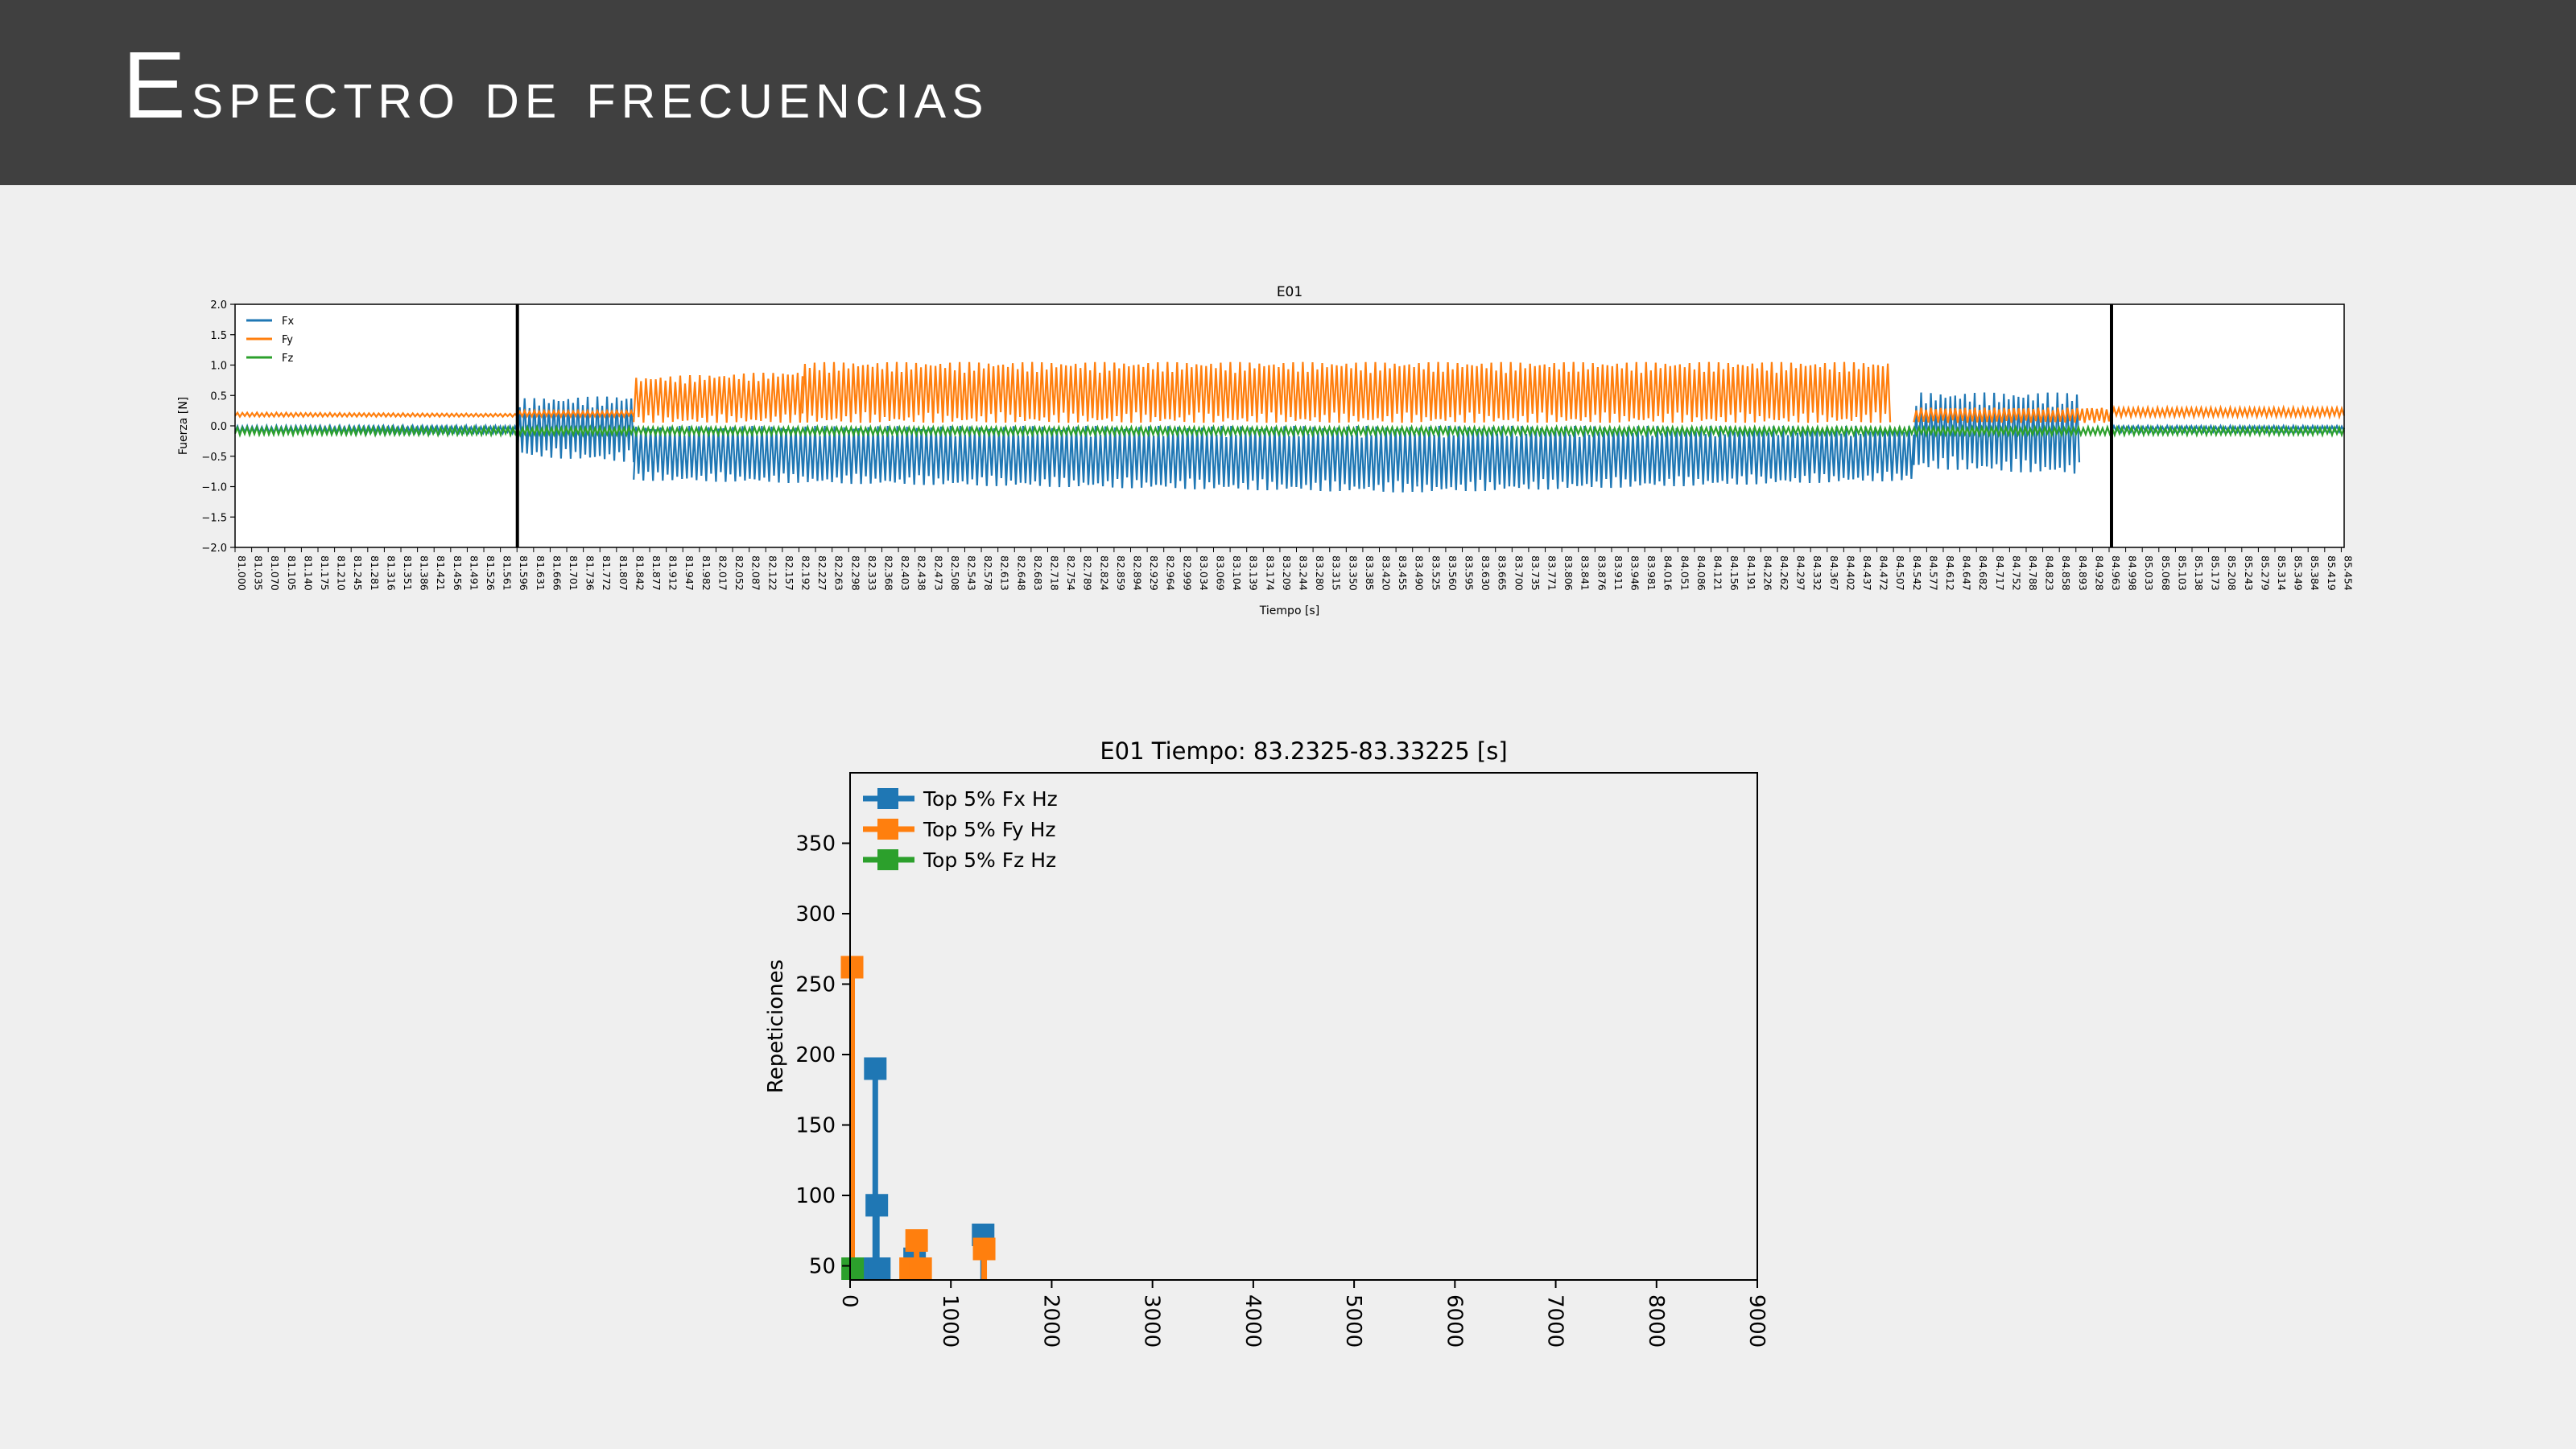 Image resolution: width=2576 pixels, height=1449 pixels. What do you see at coordinates (1303, 1026) in the screenshot?
I see `plot-frame` at bounding box center [1303, 1026].